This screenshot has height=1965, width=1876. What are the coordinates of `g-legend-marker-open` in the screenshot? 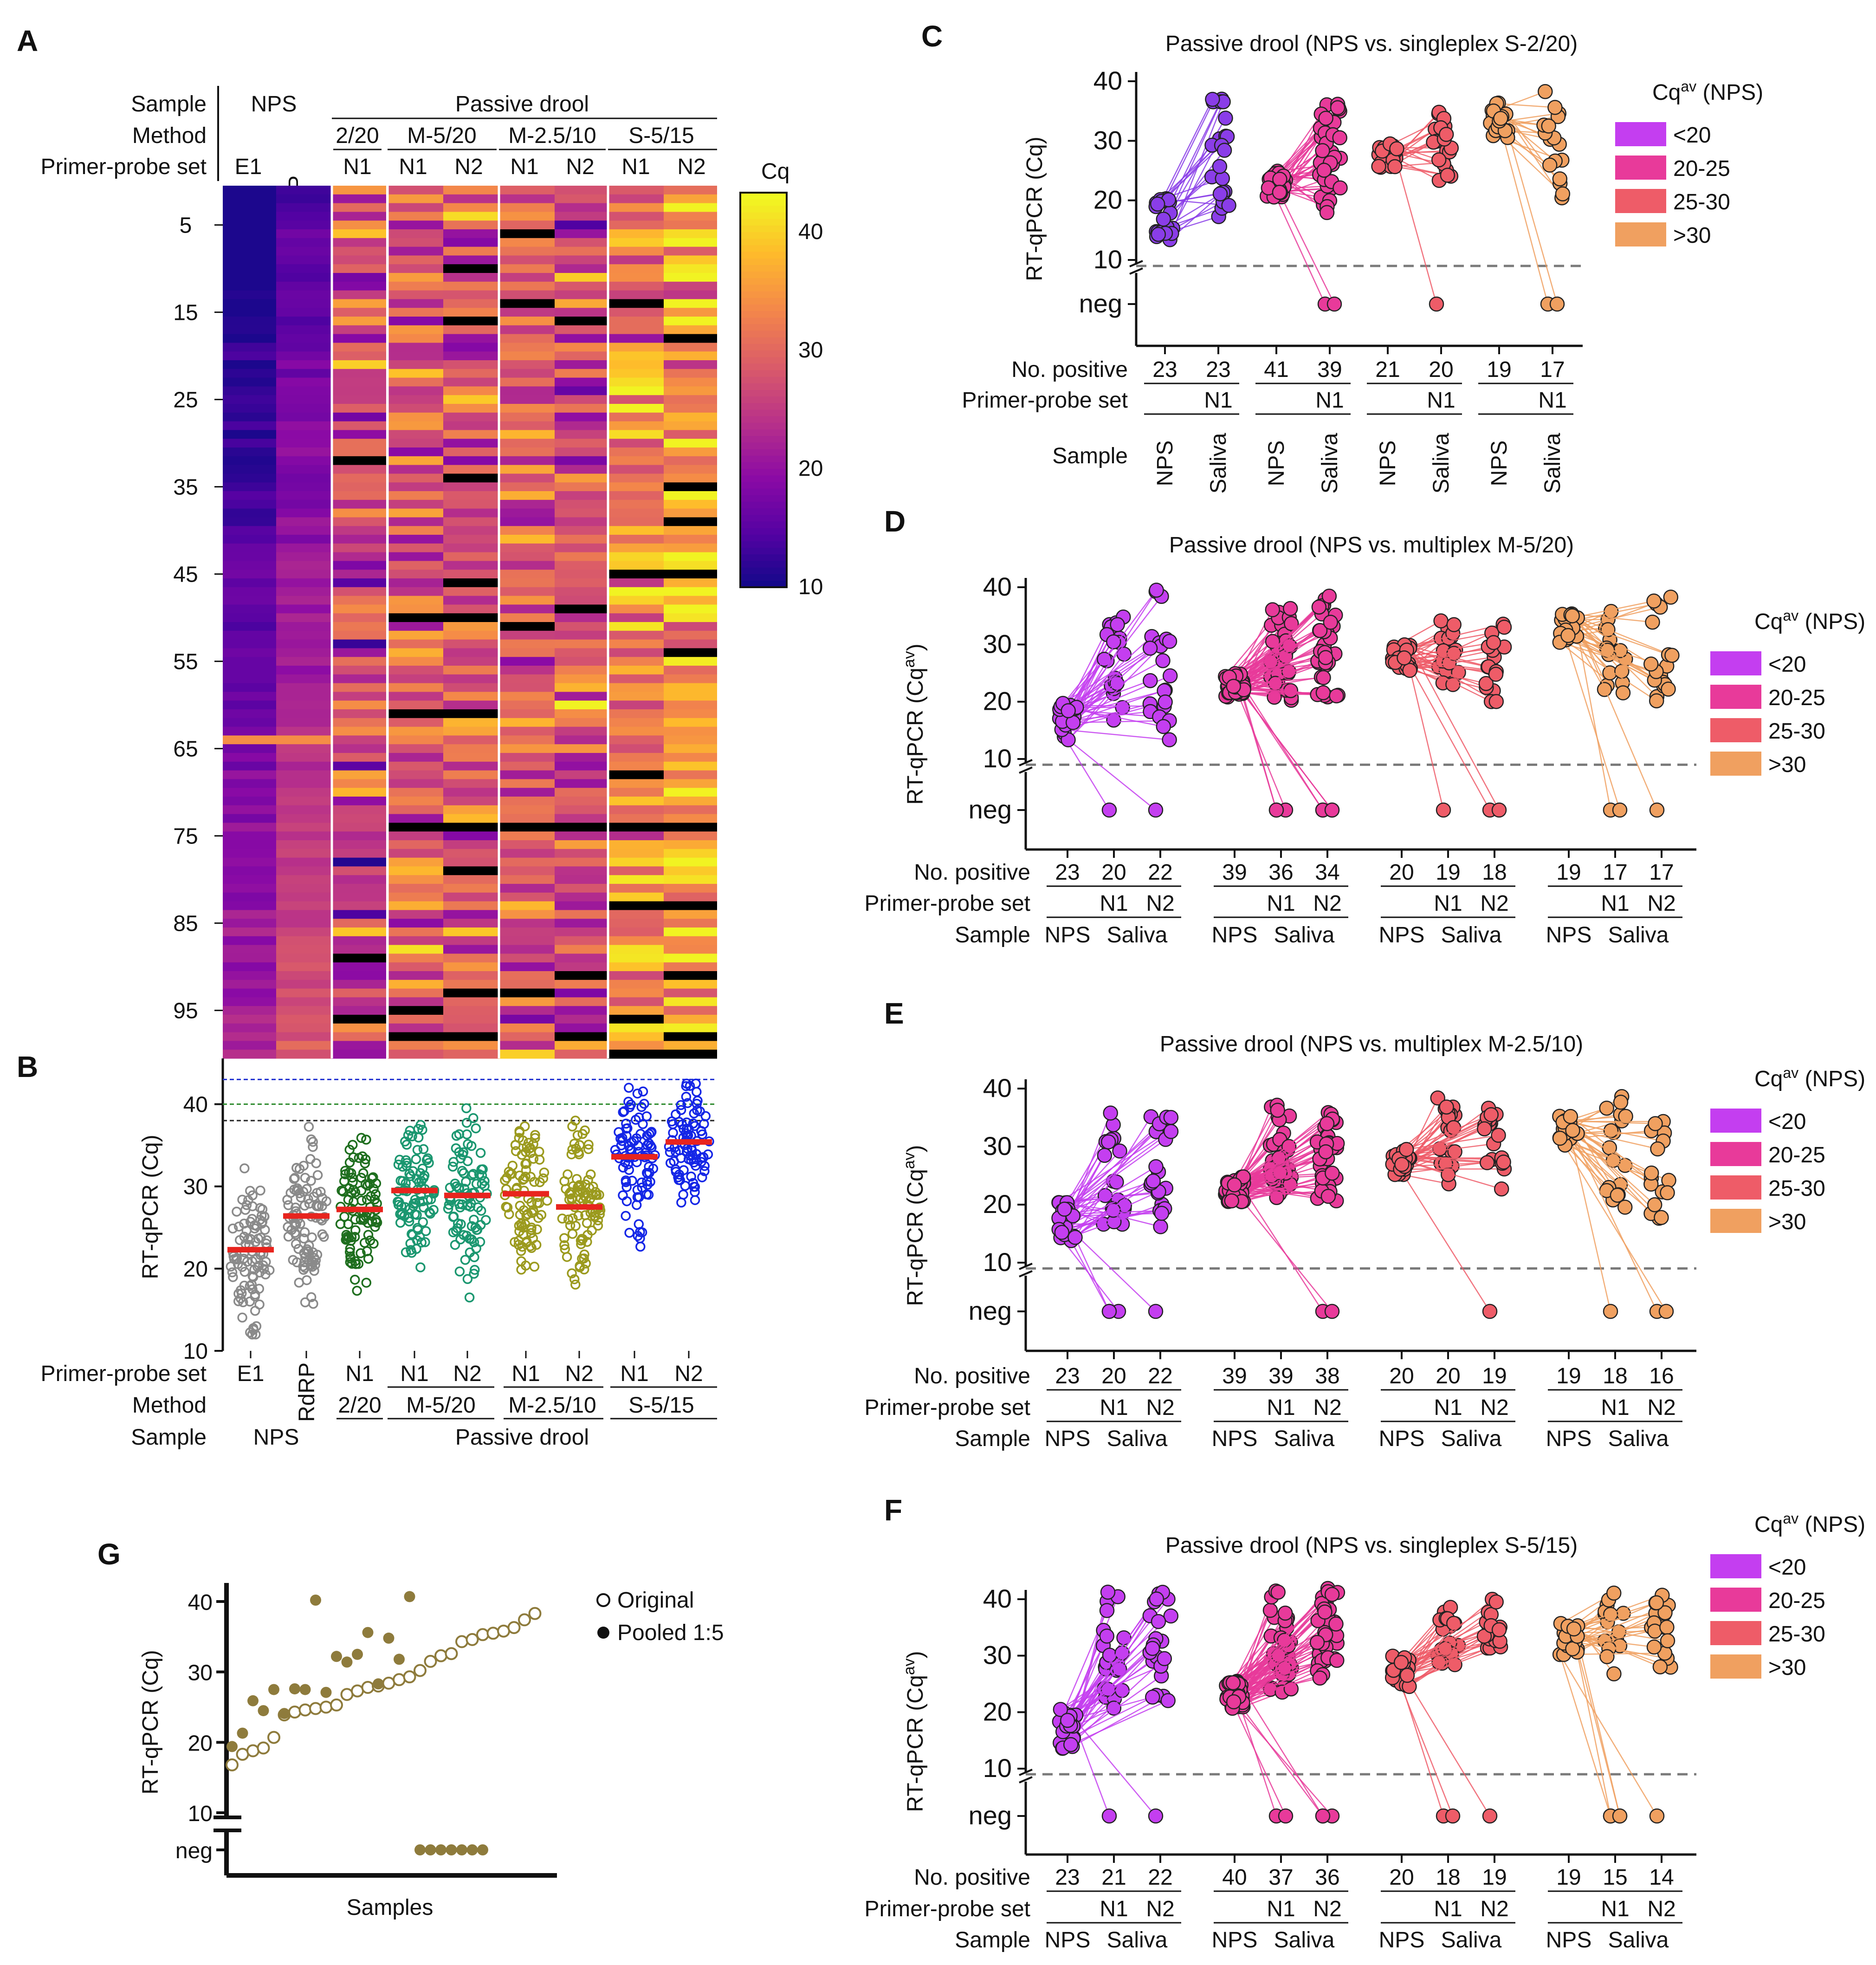 It's located at (603, 1600).